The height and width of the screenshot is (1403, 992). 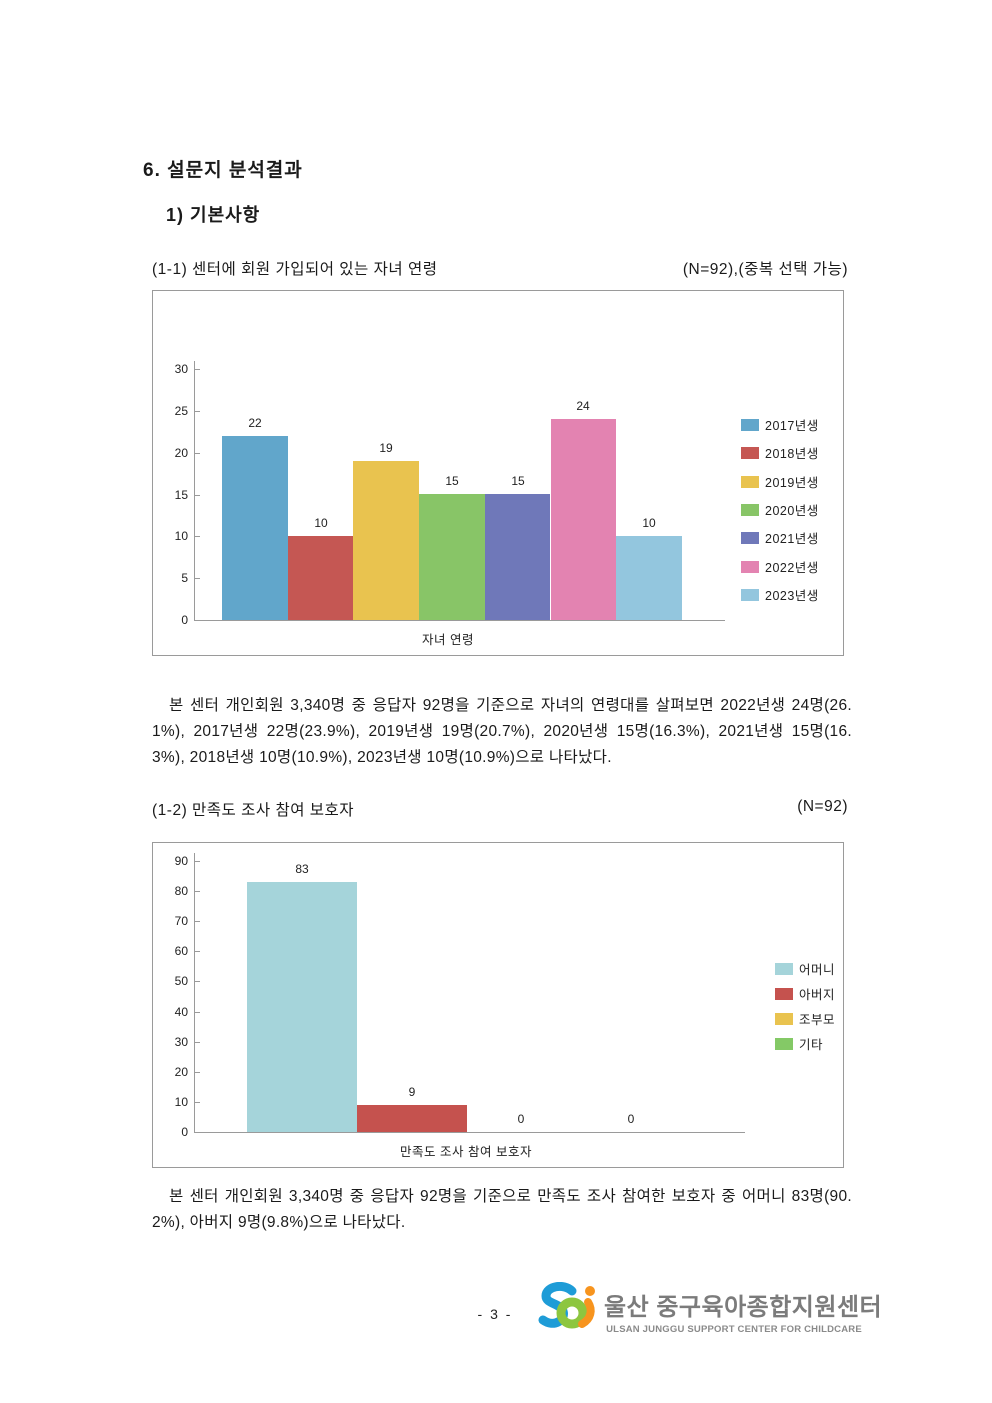 I want to click on x-axis-title: 만족도 조사 참여 보호자, so click(x=466, y=1152).